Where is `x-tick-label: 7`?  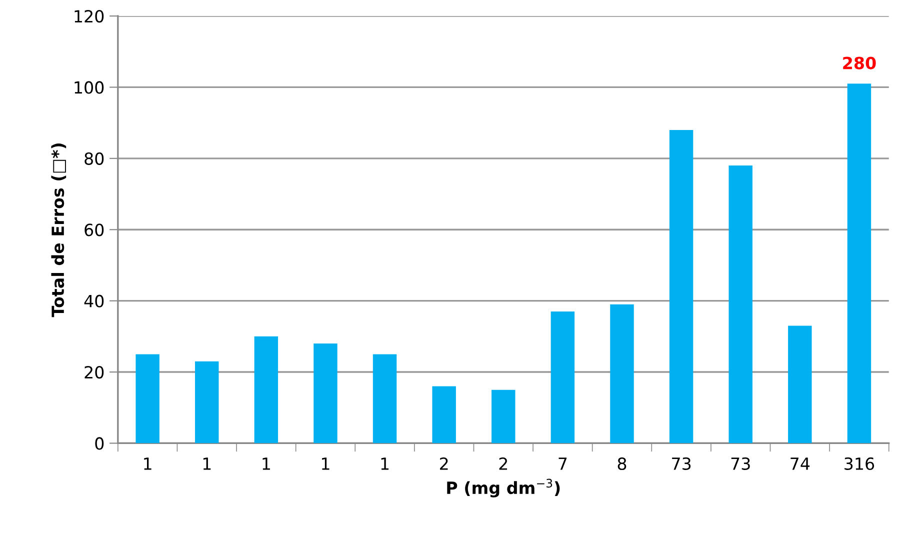 x-tick-label: 7 is located at coordinates (562, 464).